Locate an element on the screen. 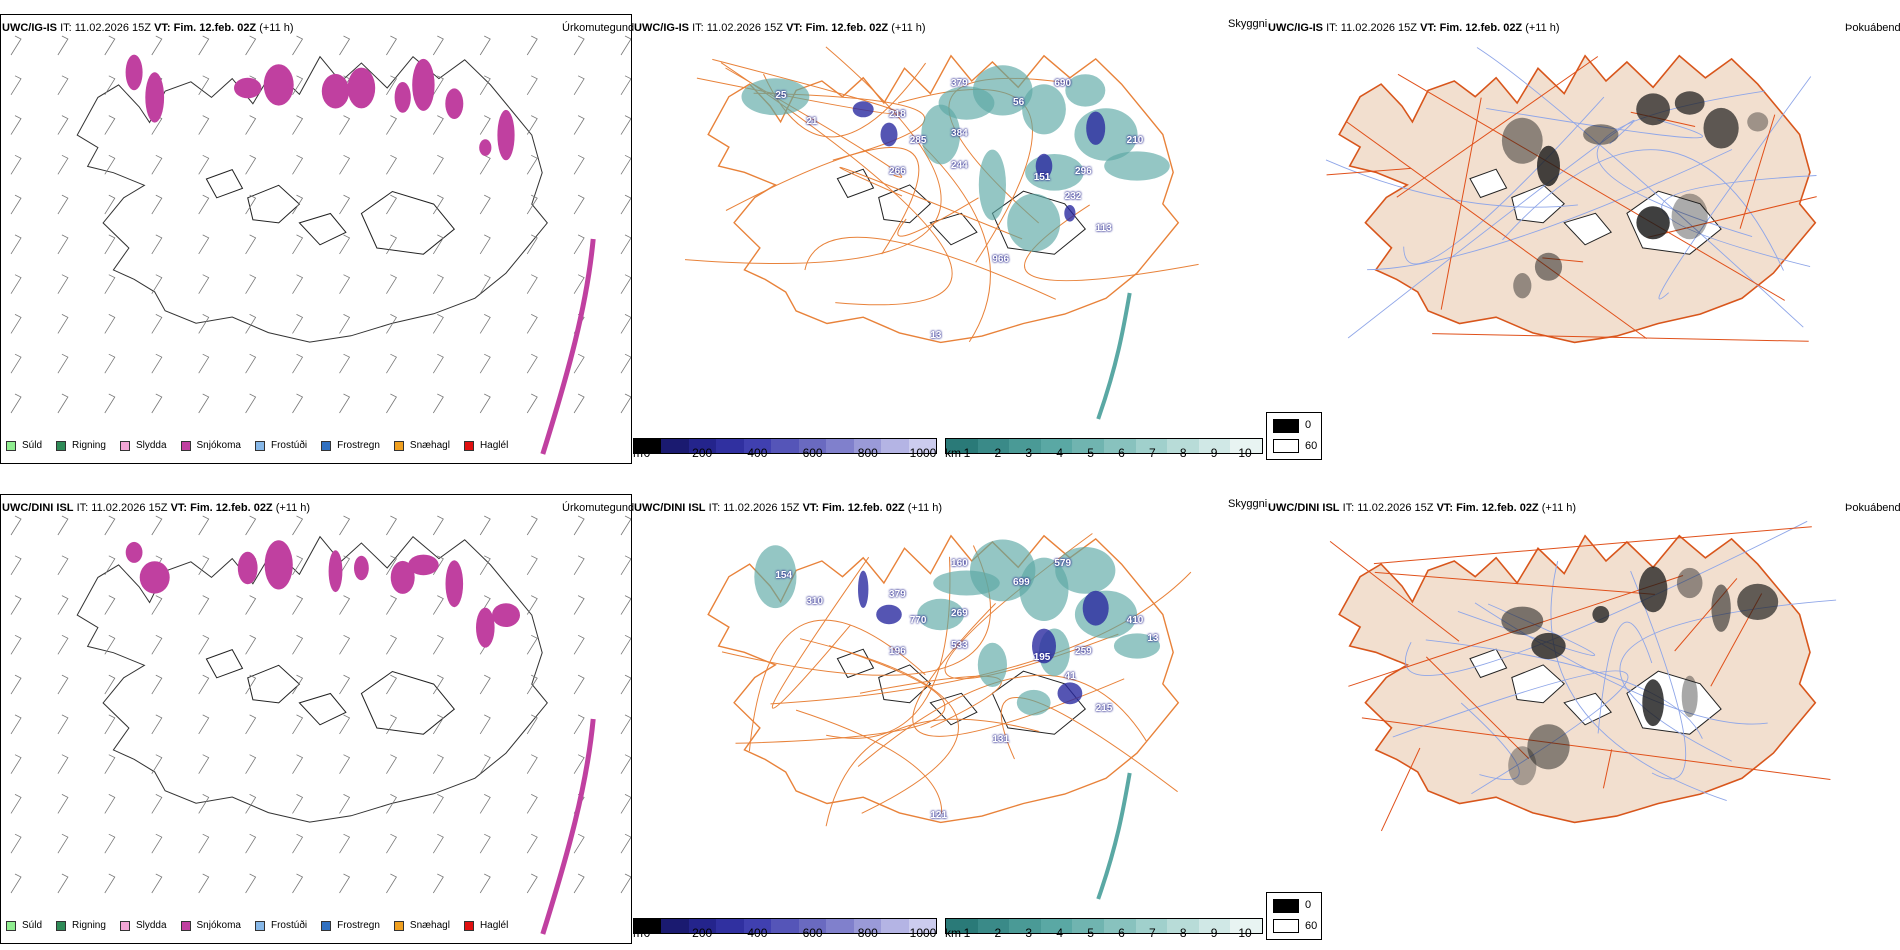 This screenshot has width=1900, height=950. legend-min-label: 0 is located at coordinates (1308, 905).